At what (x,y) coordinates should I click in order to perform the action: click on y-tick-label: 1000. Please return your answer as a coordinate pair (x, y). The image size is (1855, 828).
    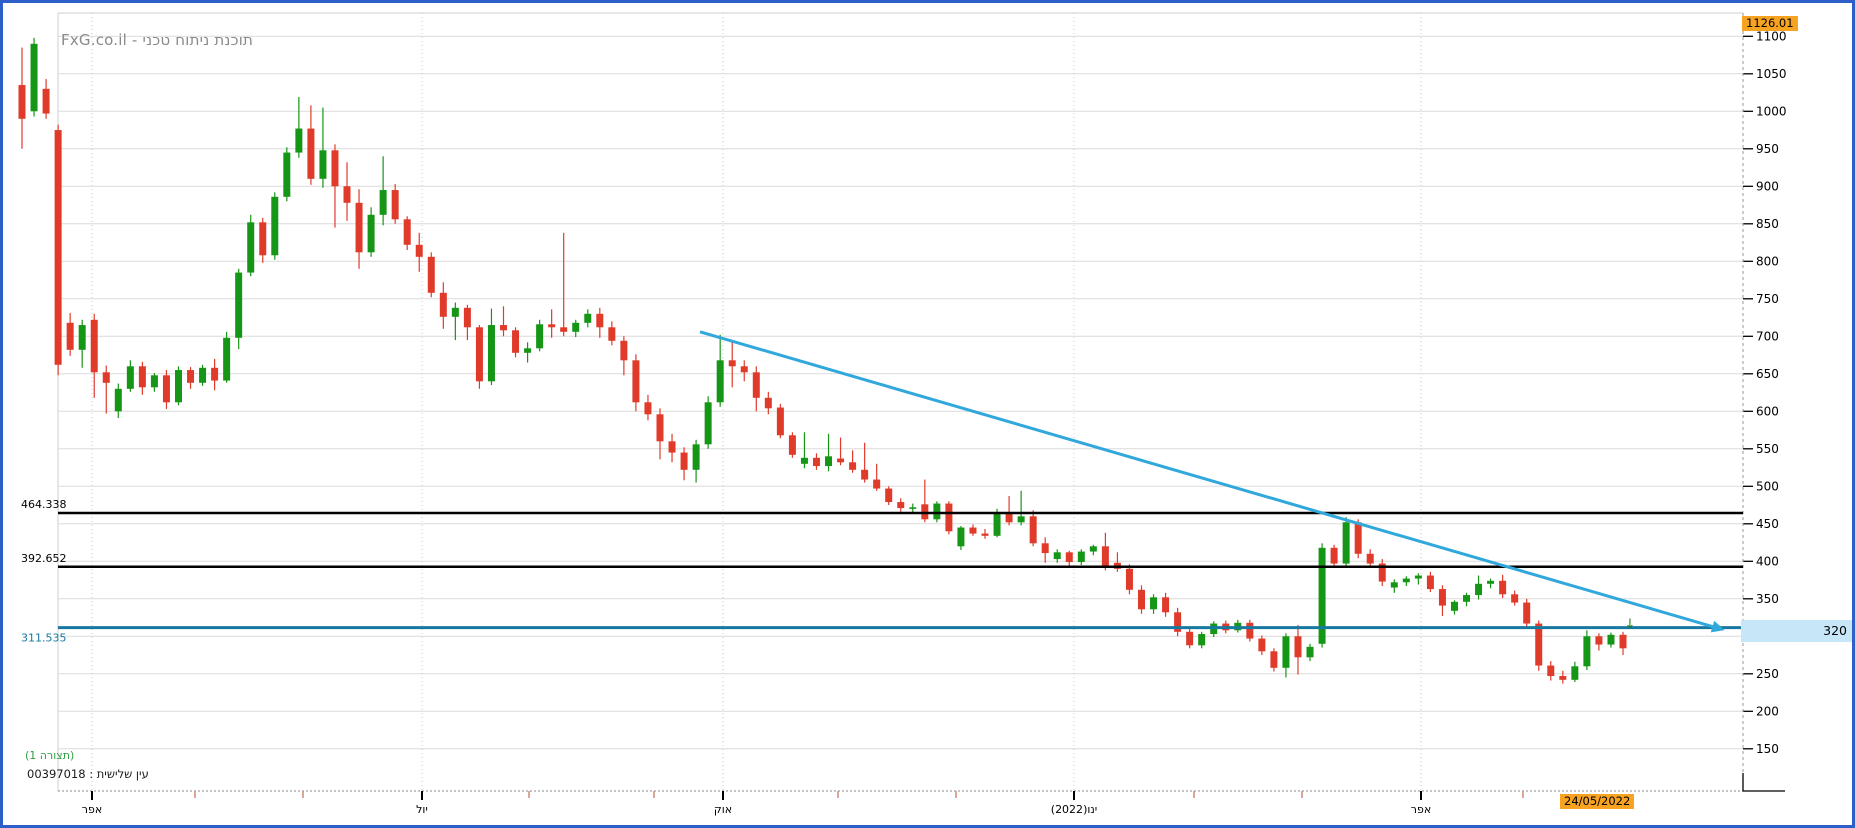
    Looking at the image, I should click on (1771, 111).